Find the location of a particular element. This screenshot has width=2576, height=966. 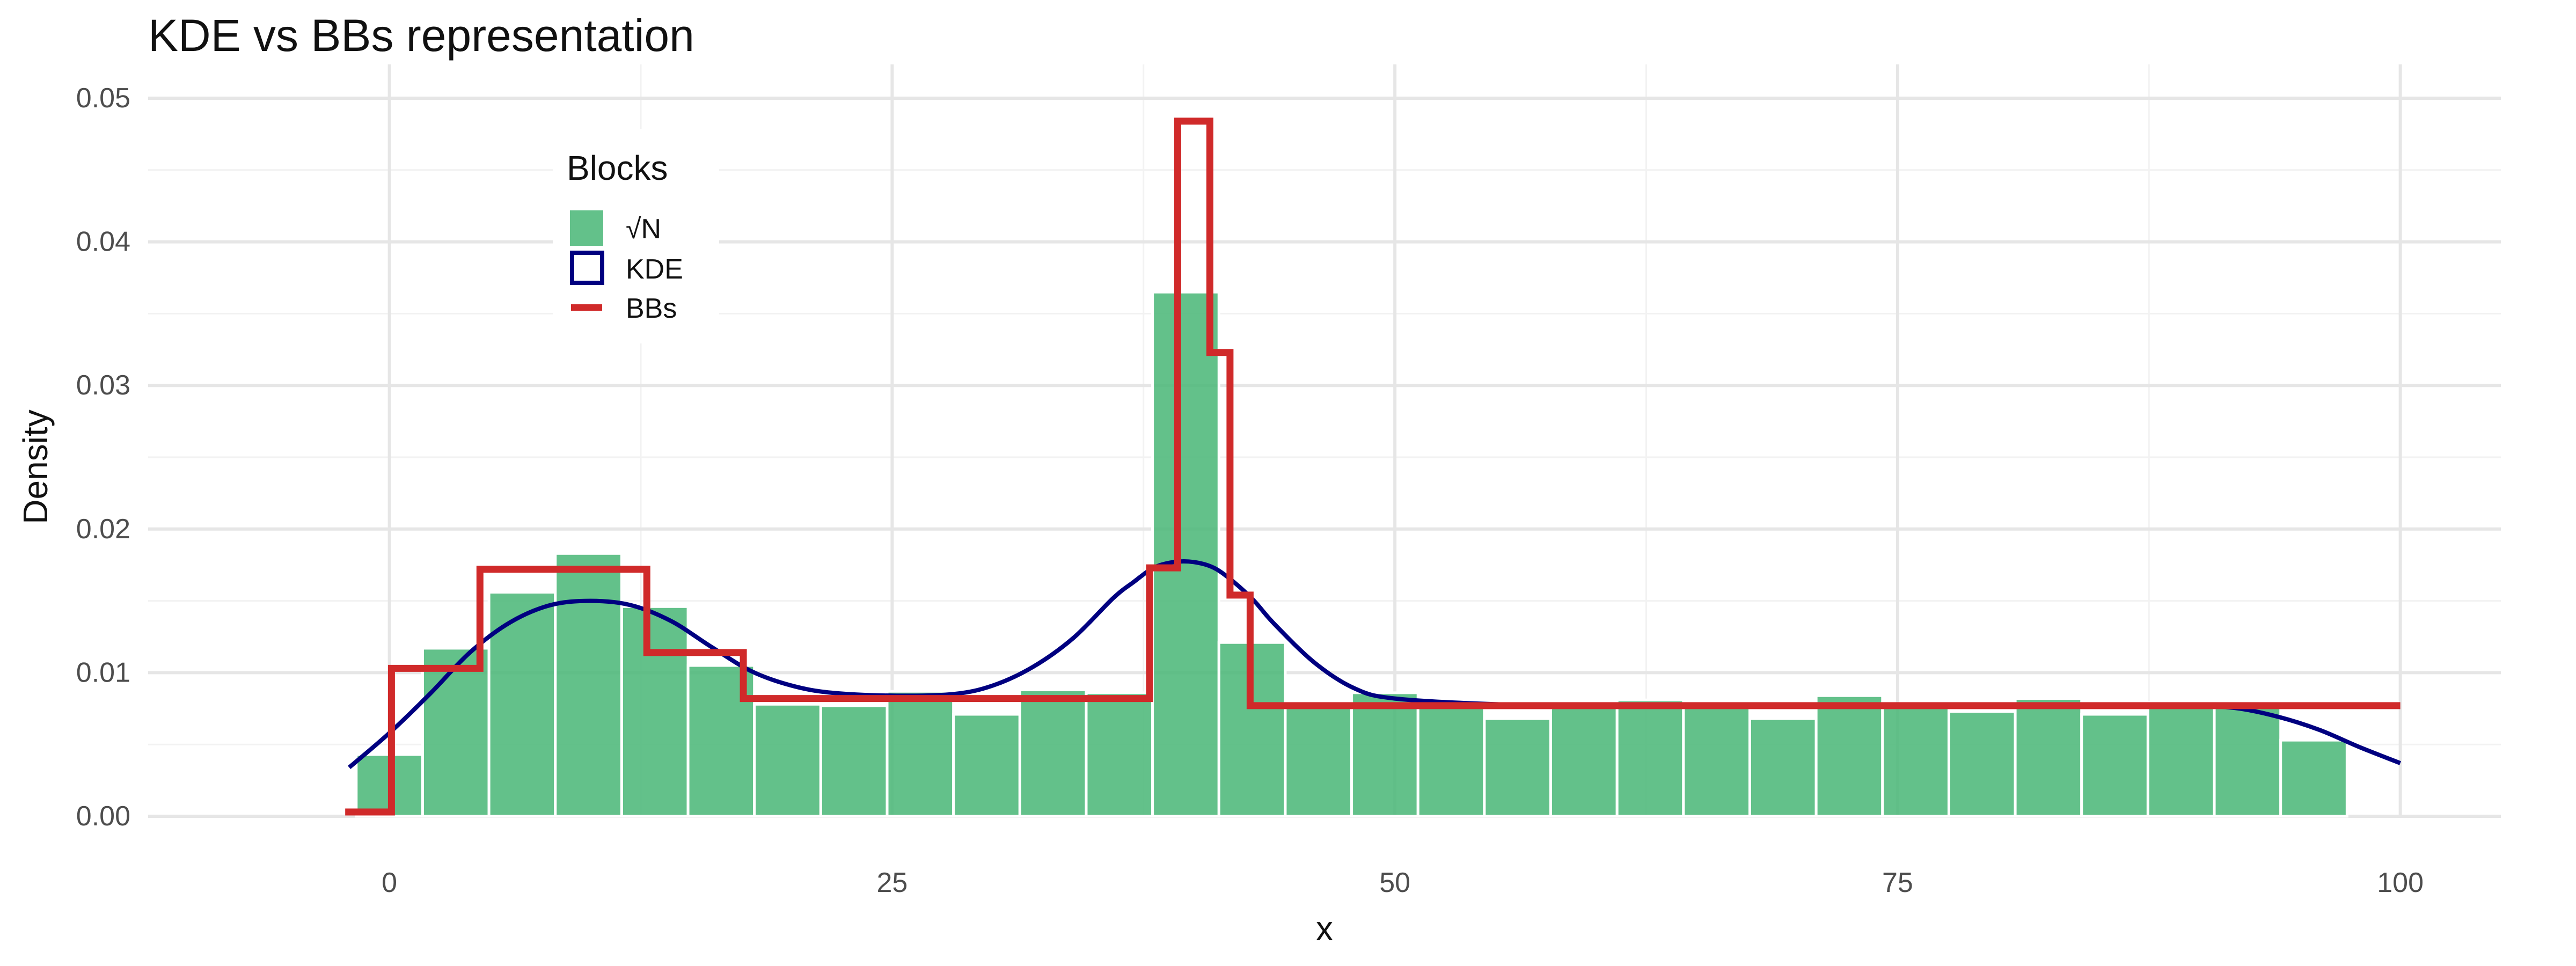

y-tick-label: 0.00 is located at coordinates (103, 816).